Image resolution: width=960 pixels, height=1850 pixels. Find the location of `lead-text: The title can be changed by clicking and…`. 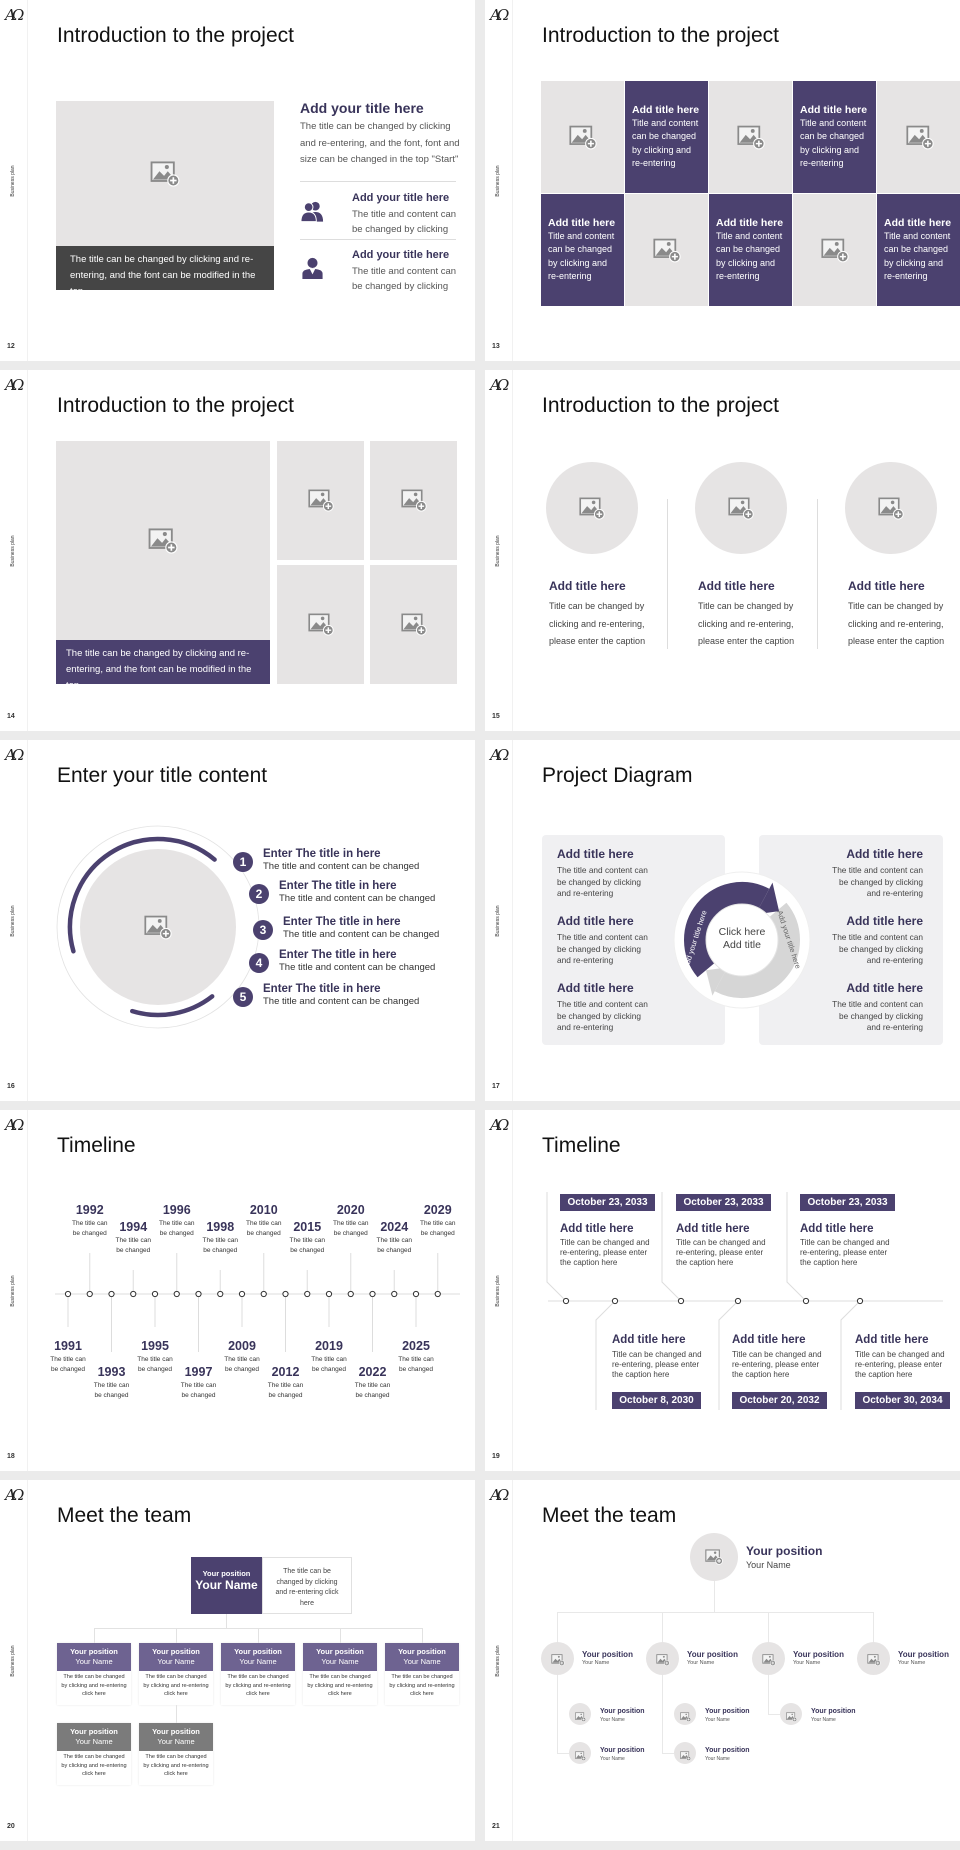

lead-text: The title can be changed by clicking and… is located at coordinates (307, 1585).